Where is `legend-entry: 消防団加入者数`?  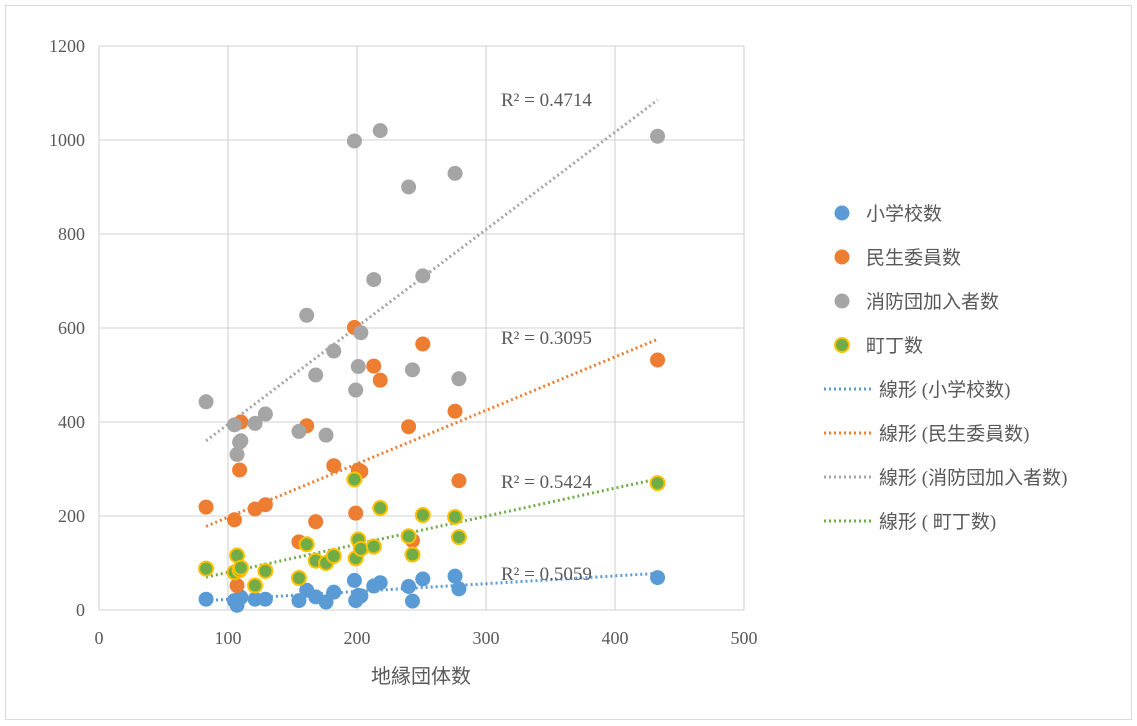
legend-entry: 消防団加入者数 is located at coordinates (932, 302).